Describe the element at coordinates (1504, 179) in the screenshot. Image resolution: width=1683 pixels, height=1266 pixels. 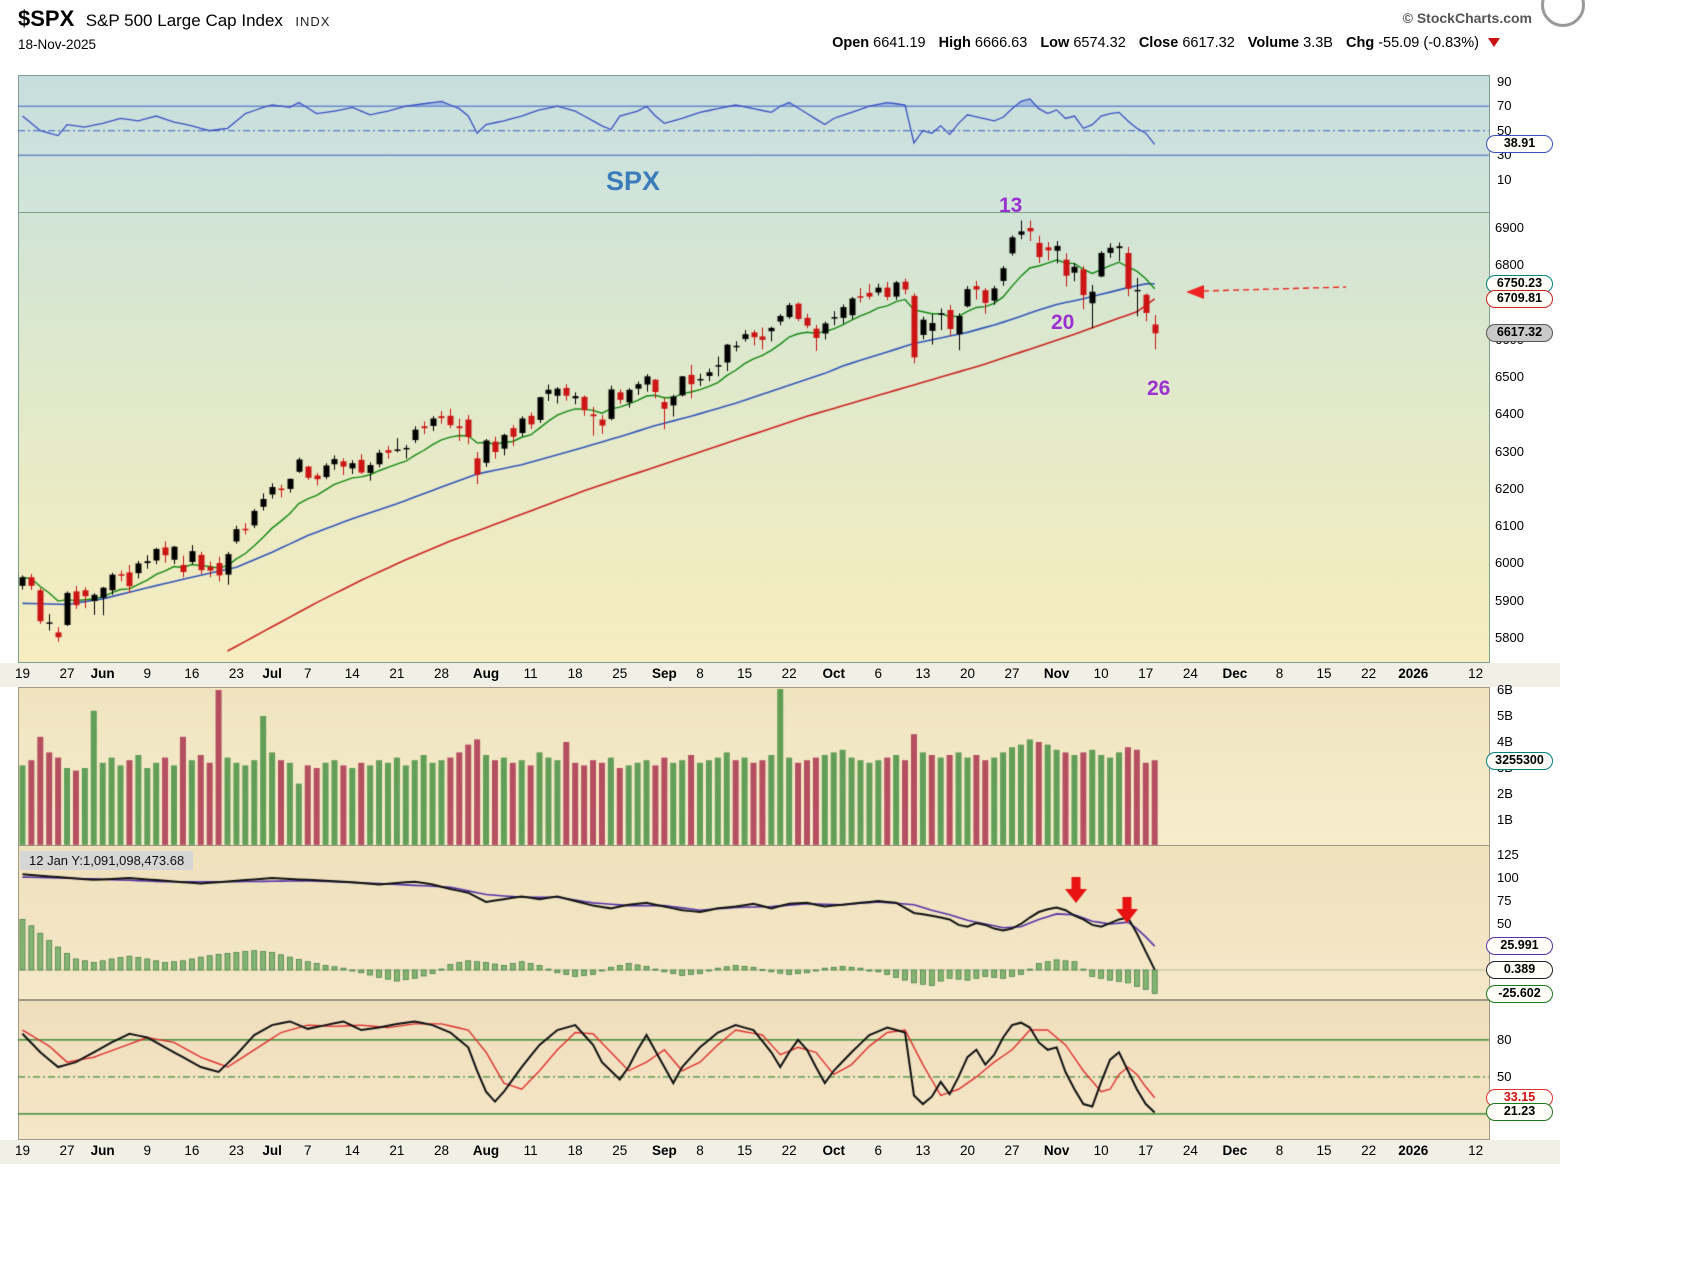
I see `rsi-axis-label: 10` at that location.